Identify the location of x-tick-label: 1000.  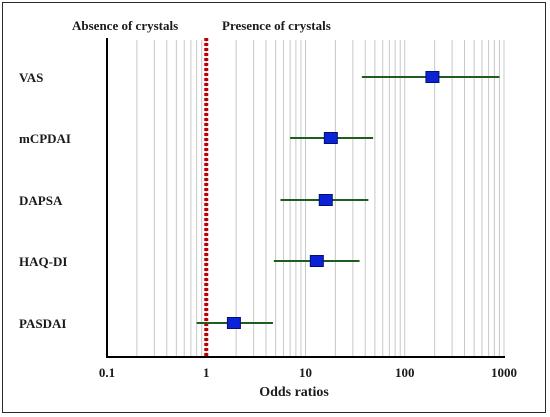
(504, 372).